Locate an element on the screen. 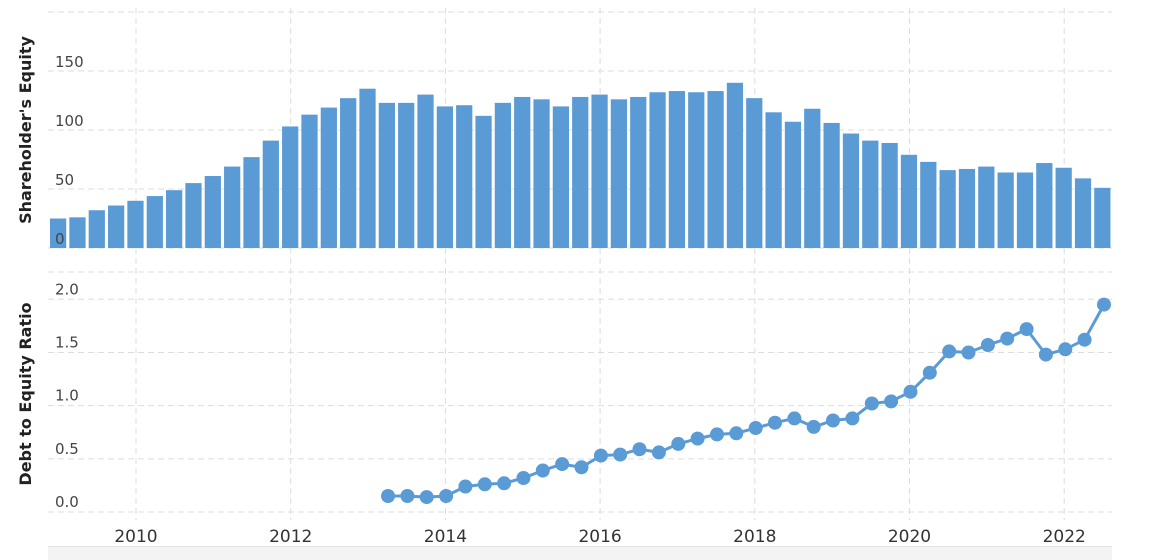 The image size is (1153, 560). debt-ratio-tick-label: 1.5 is located at coordinates (67, 342).